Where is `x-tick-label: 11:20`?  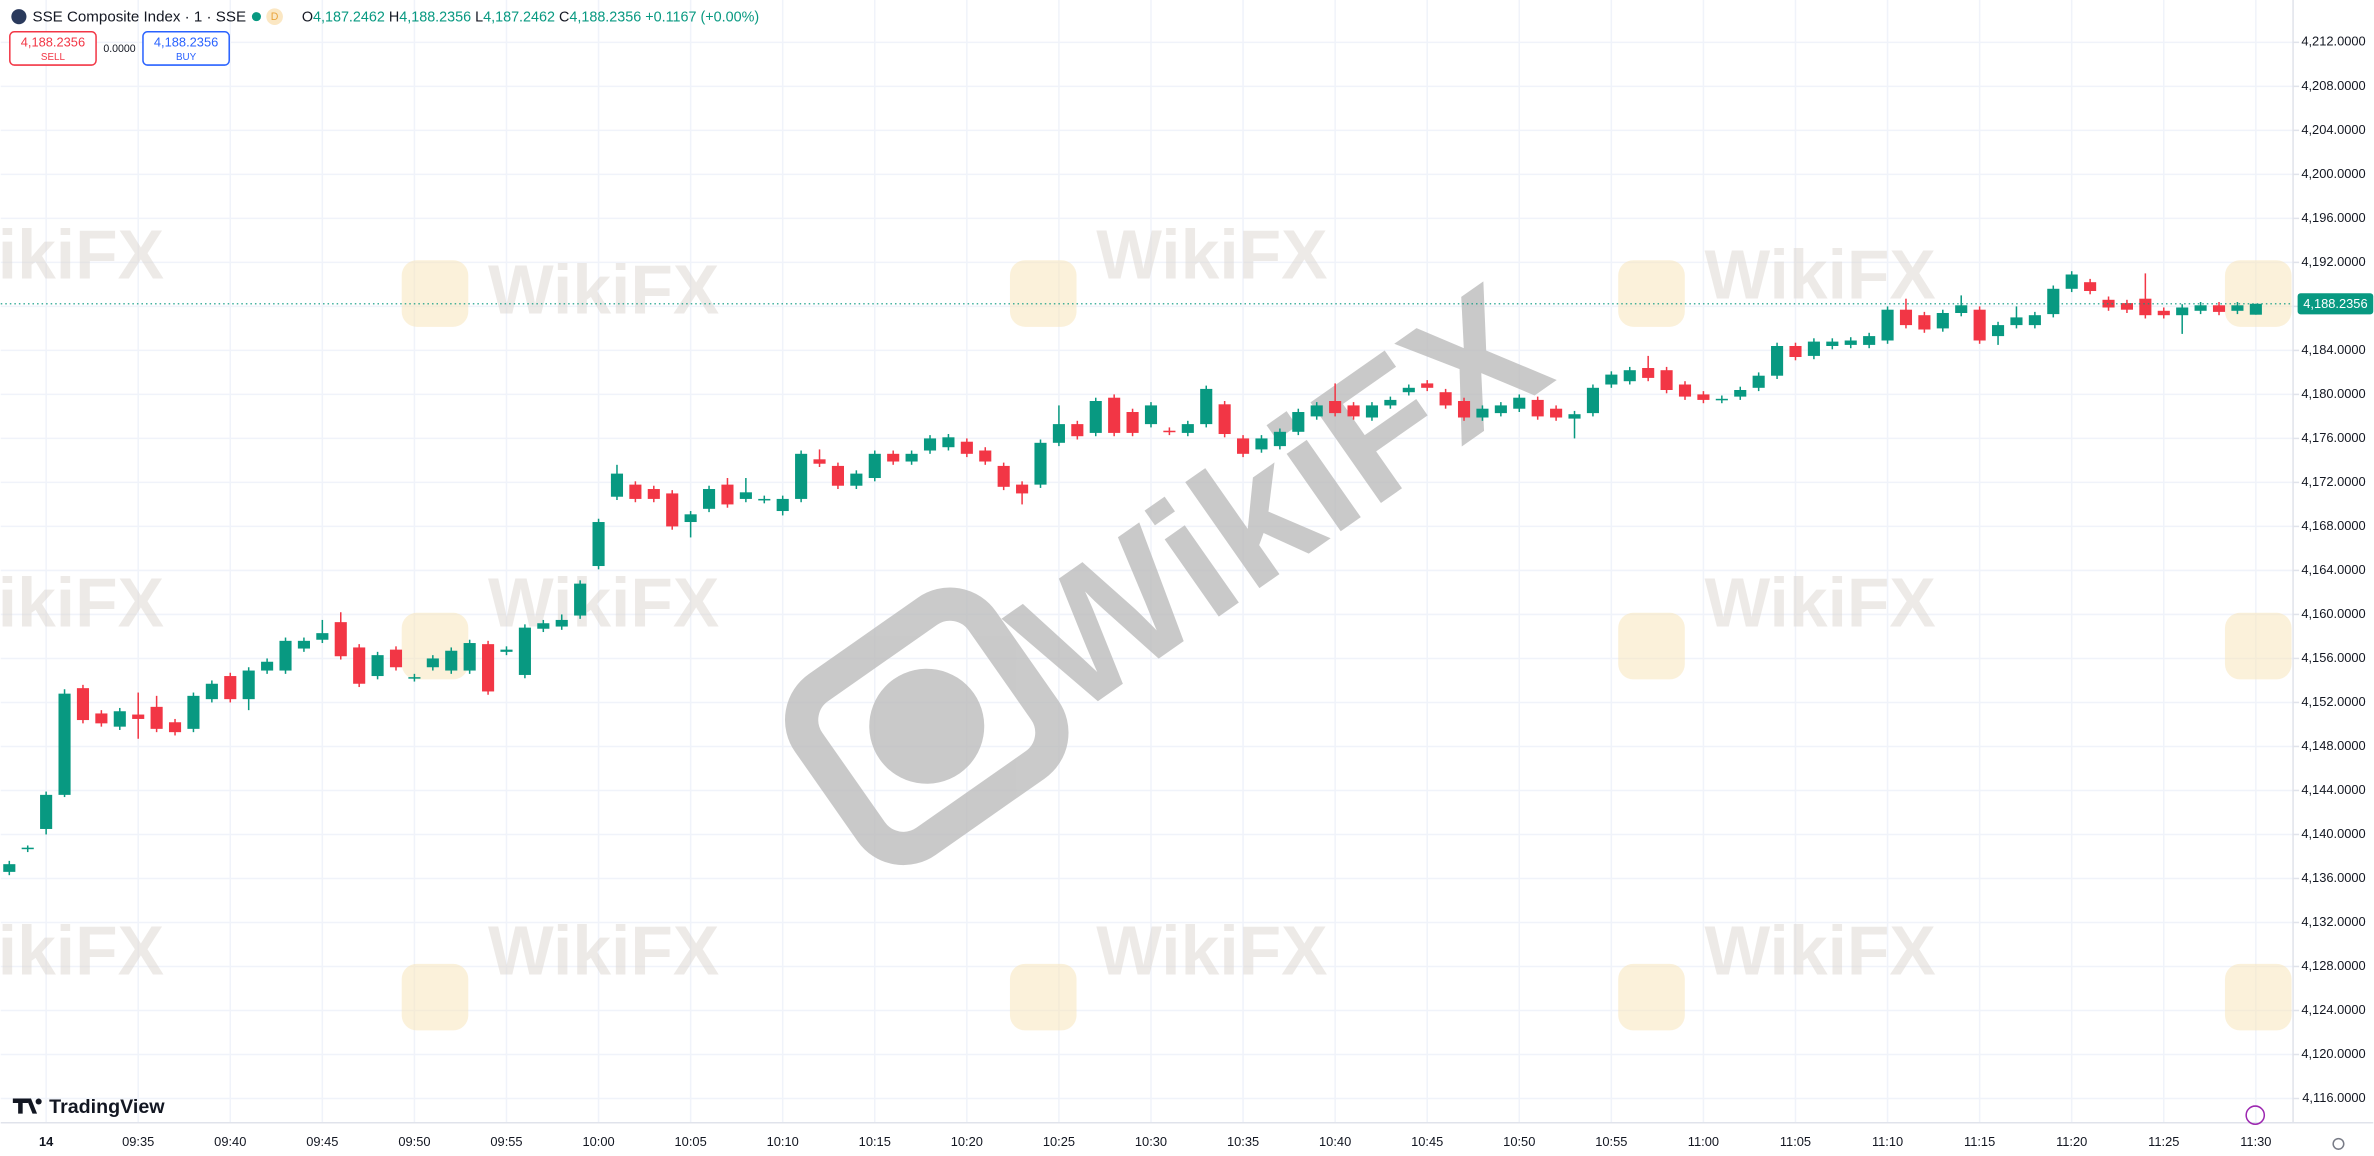
x-tick-label: 11:20 is located at coordinates (2071, 1141).